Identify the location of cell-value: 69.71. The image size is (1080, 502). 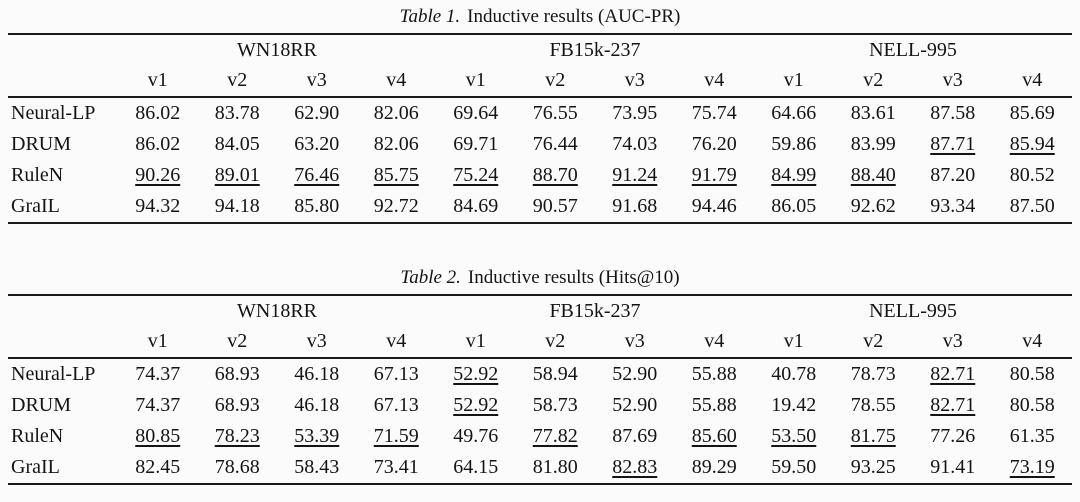
(476, 144).